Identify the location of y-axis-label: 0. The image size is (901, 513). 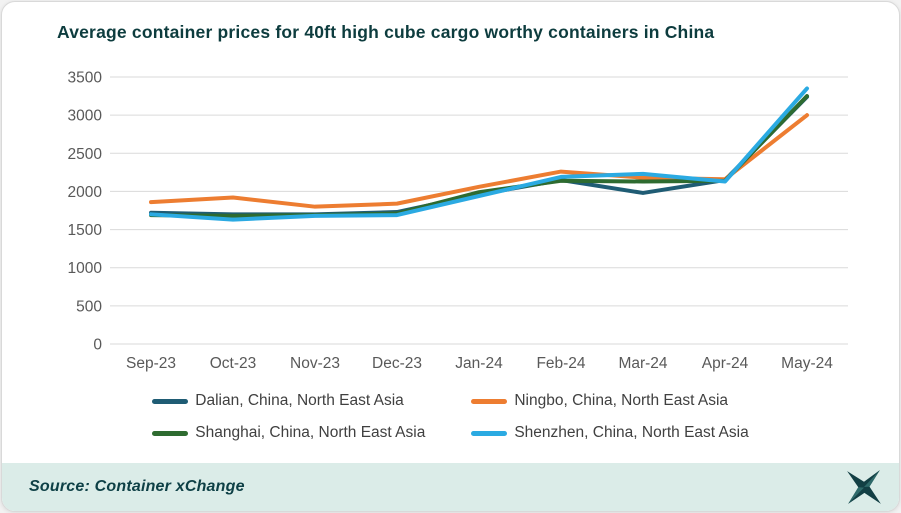
(97, 345).